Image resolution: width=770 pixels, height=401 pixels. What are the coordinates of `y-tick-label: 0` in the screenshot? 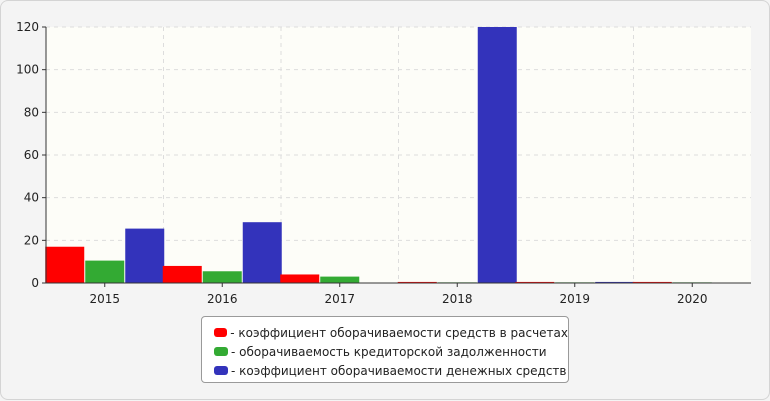 It's located at (35, 283).